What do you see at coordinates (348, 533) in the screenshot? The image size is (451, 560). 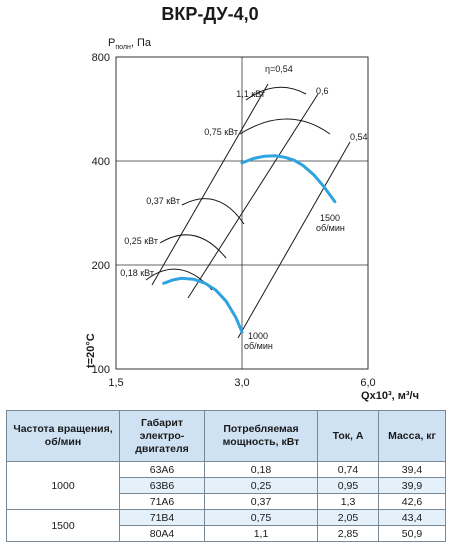 I see `current-cell: 2,85` at bounding box center [348, 533].